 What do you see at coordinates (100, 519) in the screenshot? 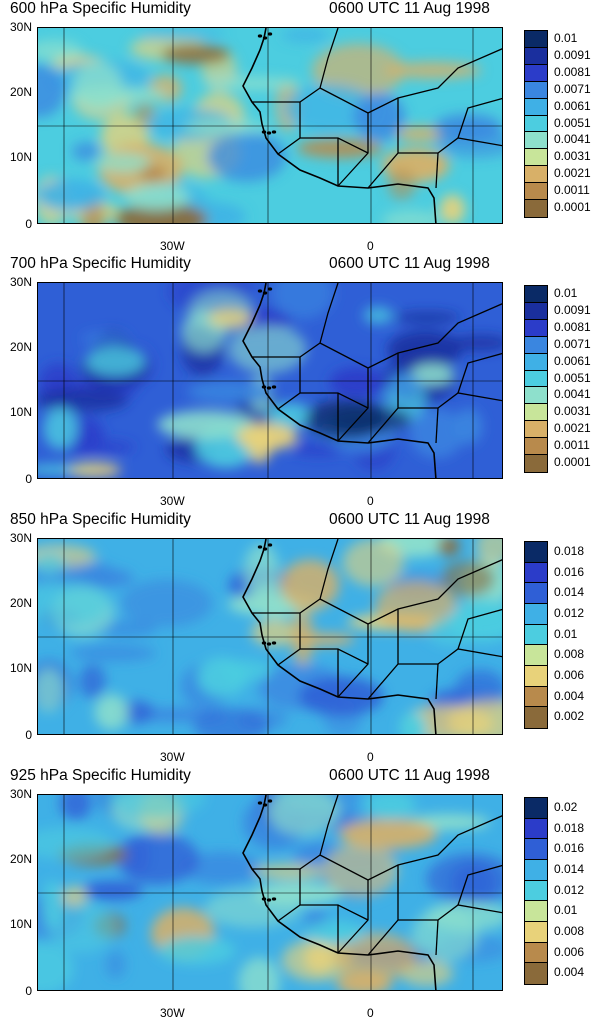
I see `panel-title: 850 hPa Specific Humidity` at bounding box center [100, 519].